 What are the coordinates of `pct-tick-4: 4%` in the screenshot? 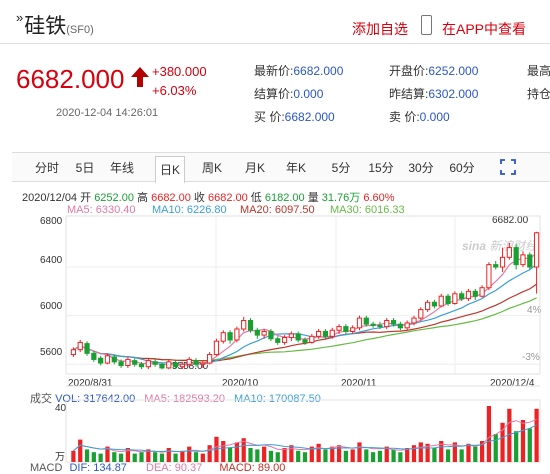 It's located at (534, 310).